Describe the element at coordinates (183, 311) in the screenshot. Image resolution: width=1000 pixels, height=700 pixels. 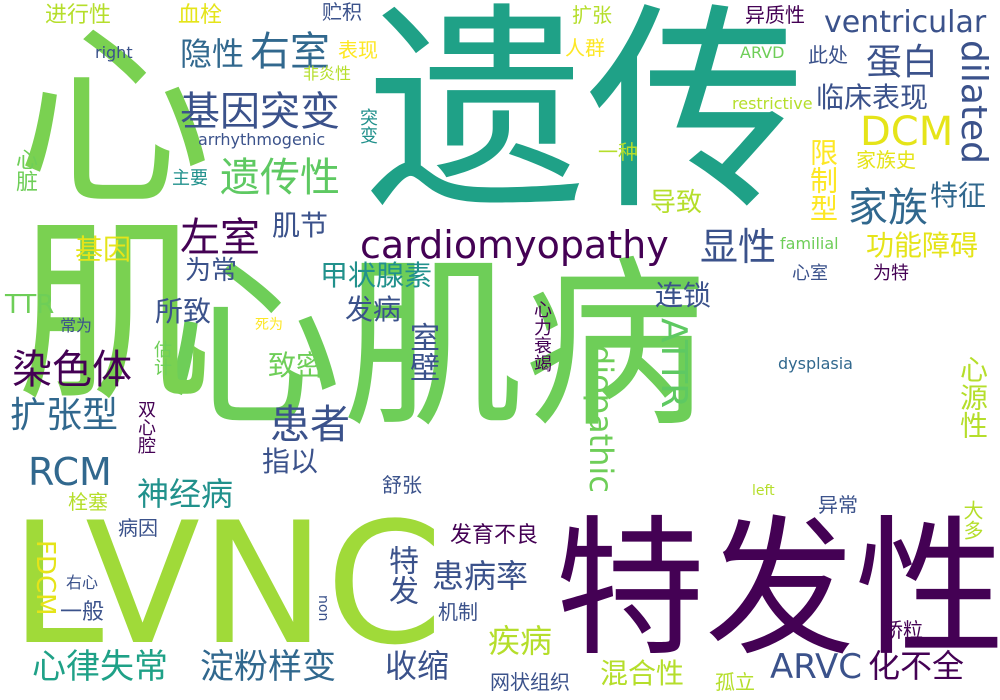
I see `word-suozhi: 所致` at that location.